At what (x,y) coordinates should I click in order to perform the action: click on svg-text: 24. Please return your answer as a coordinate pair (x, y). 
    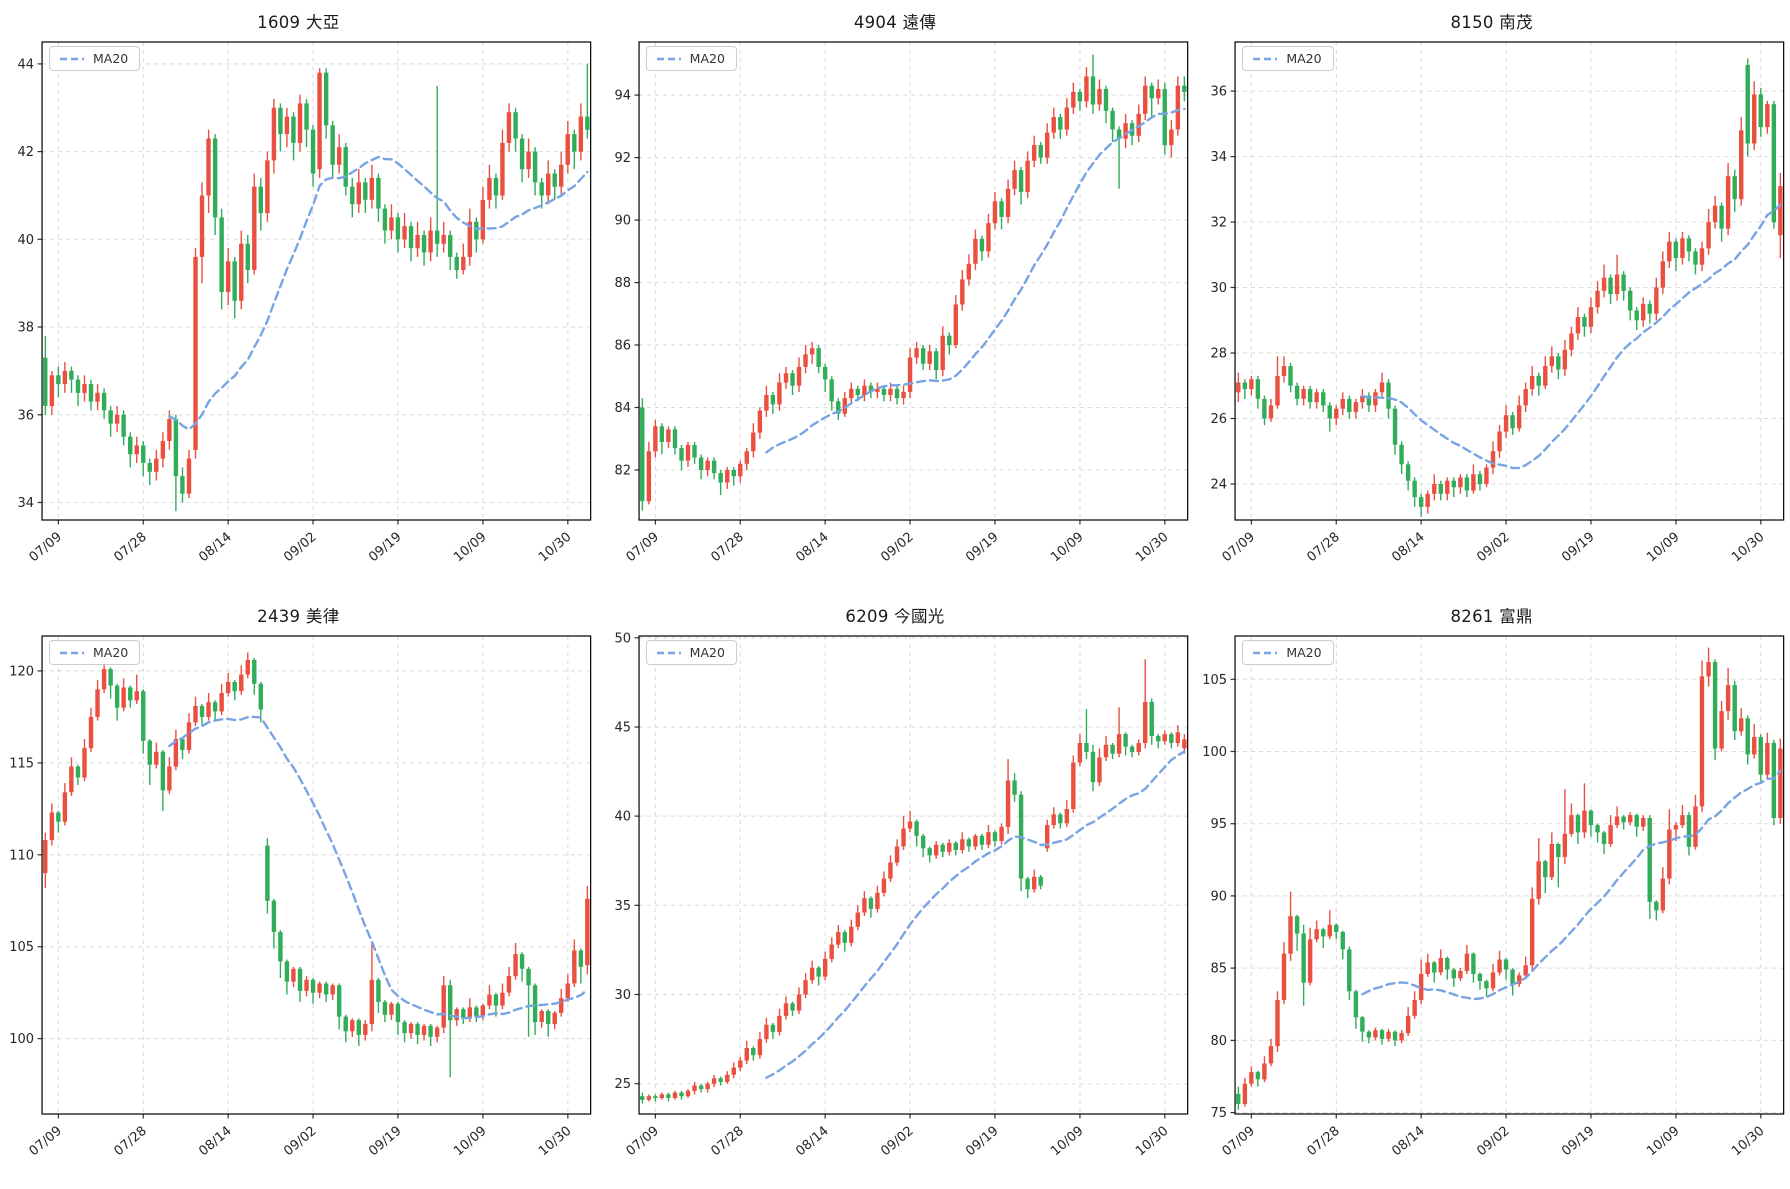
    Looking at the image, I should click on (1219, 485).